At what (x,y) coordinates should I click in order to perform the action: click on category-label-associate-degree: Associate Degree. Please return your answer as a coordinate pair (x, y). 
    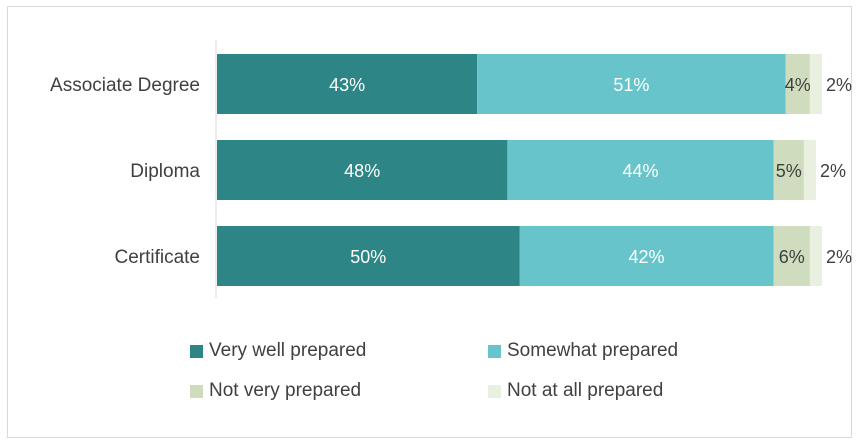
    Looking at the image, I should click on (125, 85).